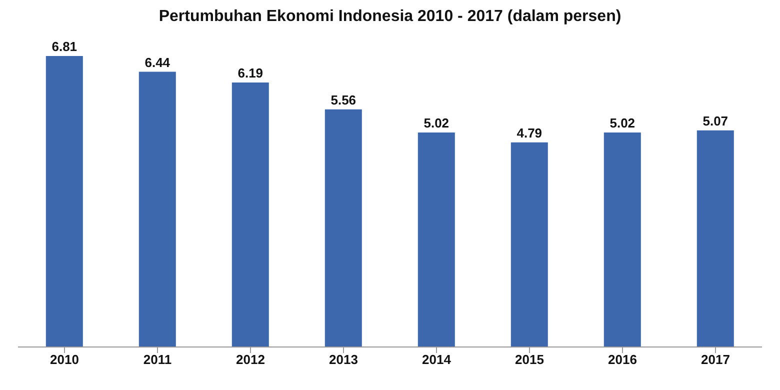 Image resolution: width=780 pixels, height=390 pixels. What do you see at coordinates (529, 360) in the screenshot?
I see `x-tick-label: 2015` at bounding box center [529, 360].